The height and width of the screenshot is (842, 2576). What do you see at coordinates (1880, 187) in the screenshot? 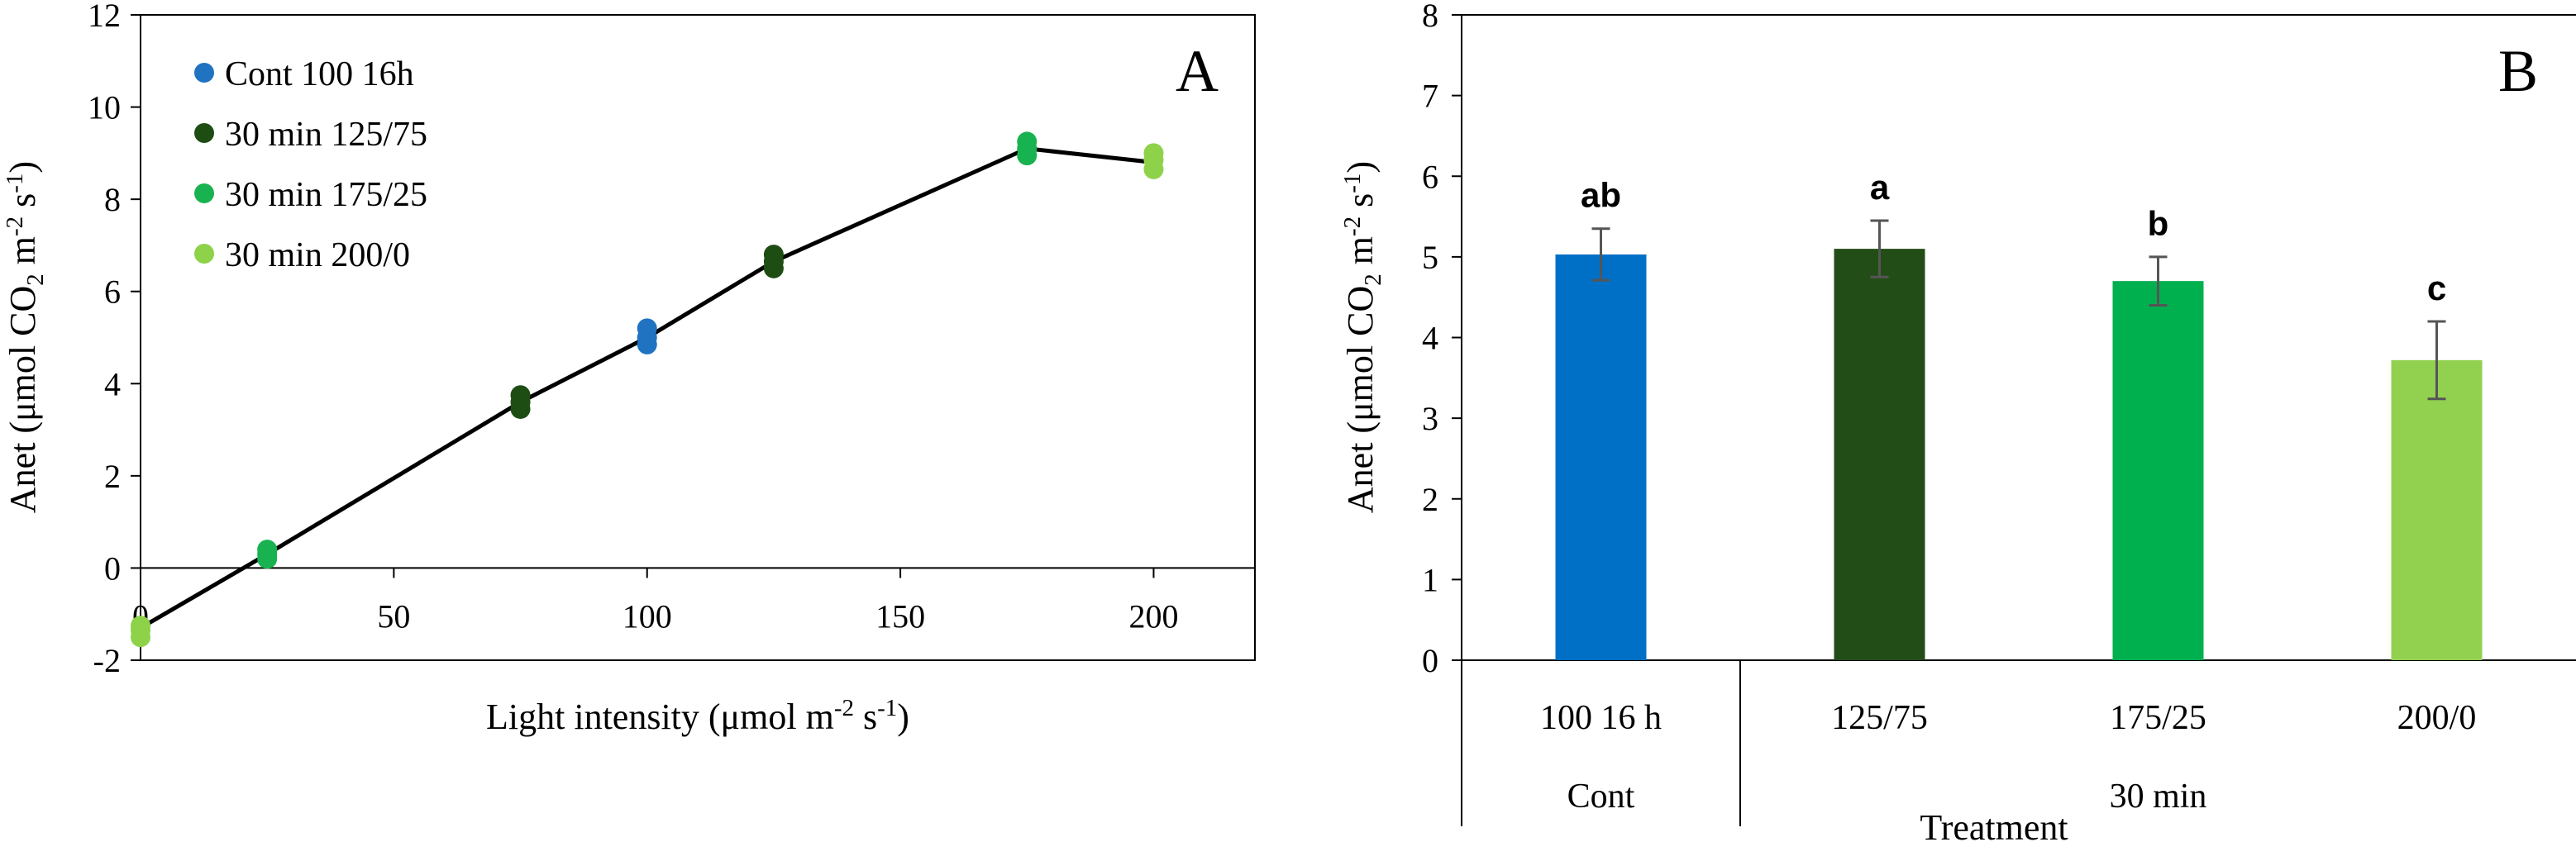
I see `significance-letter: a` at bounding box center [1880, 187].